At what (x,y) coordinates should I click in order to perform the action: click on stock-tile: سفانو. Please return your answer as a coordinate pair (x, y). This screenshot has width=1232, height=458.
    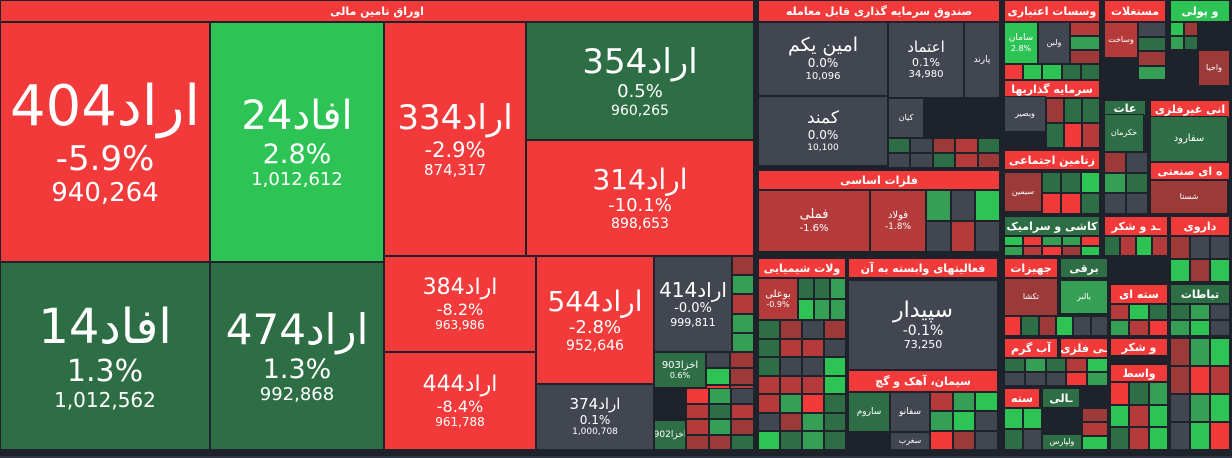
    Looking at the image, I should click on (910, 412).